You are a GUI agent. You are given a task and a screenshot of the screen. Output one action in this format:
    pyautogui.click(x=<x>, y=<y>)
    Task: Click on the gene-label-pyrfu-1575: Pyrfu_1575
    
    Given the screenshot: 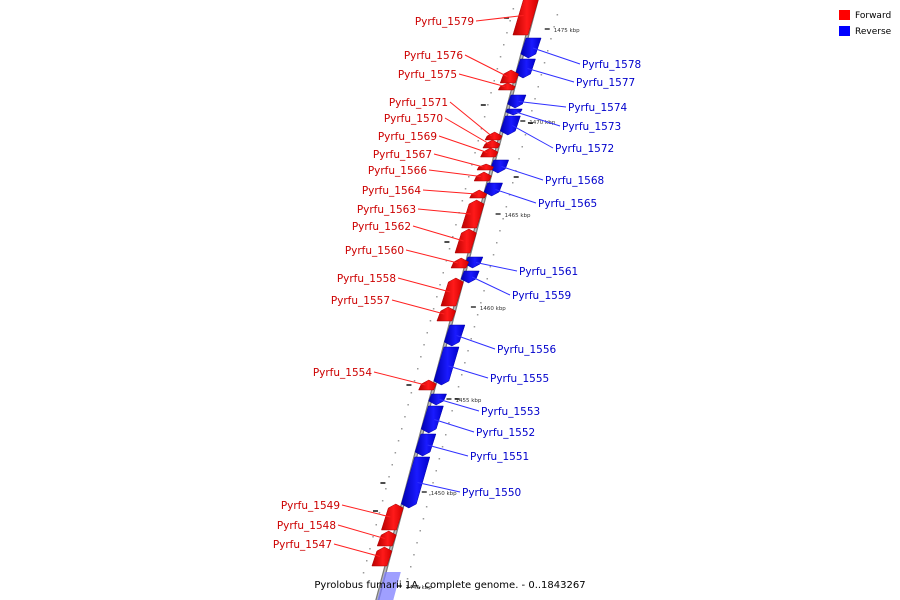 What is the action you would take?
    pyautogui.click(x=427, y=75)
    